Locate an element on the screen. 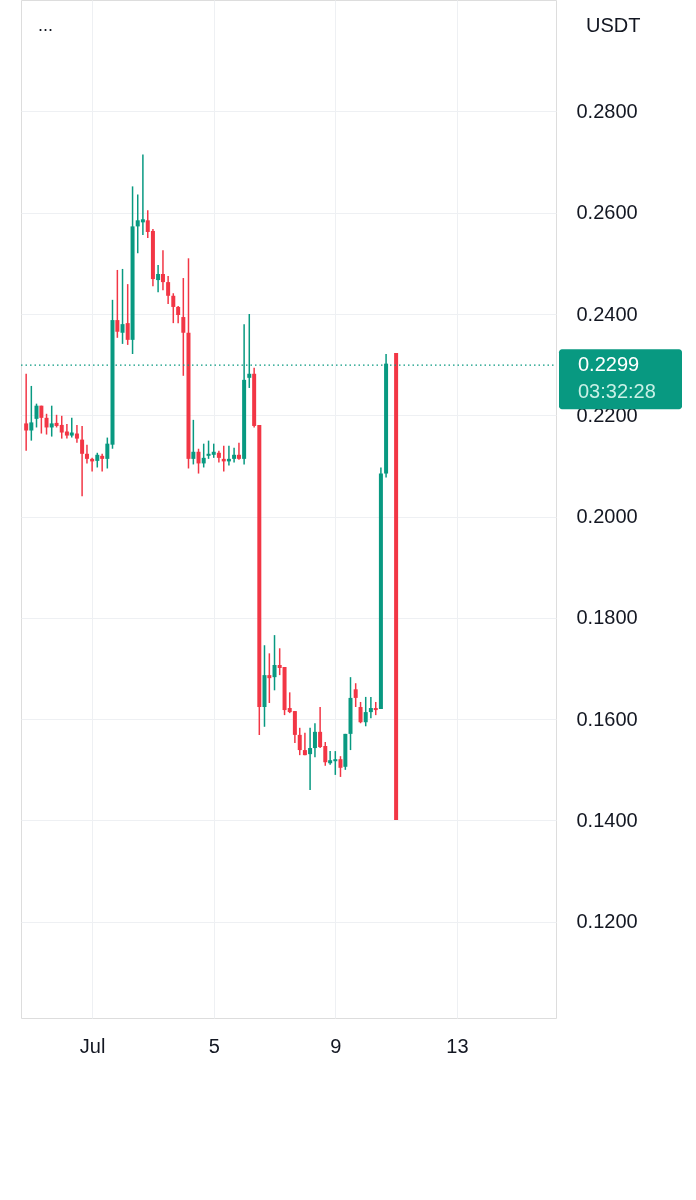 Image resolution: width=696 pixels, height=1200 pixels. x-tick-label: Jul is located at coordinates (92, 1045).